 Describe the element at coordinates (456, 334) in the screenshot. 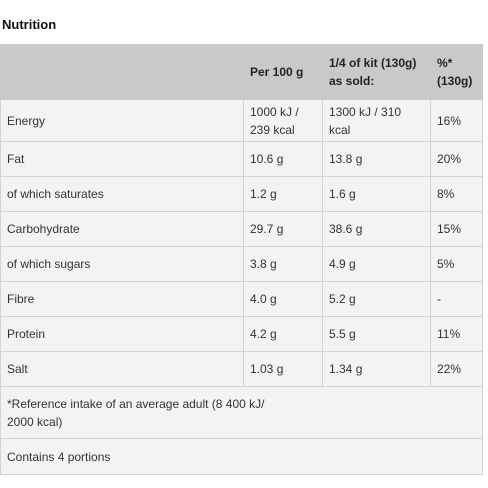

I see `cell: 11%` at that location.